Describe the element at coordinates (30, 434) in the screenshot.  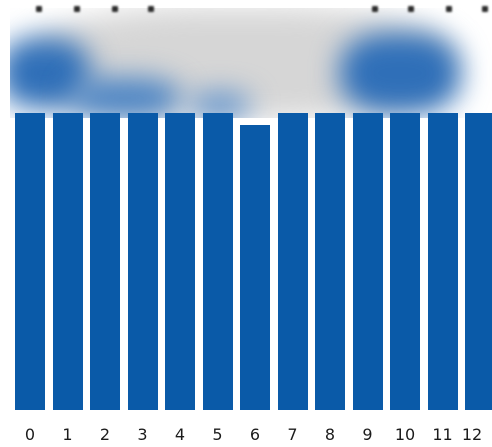
I see `tick-label-0: 0` at that location.